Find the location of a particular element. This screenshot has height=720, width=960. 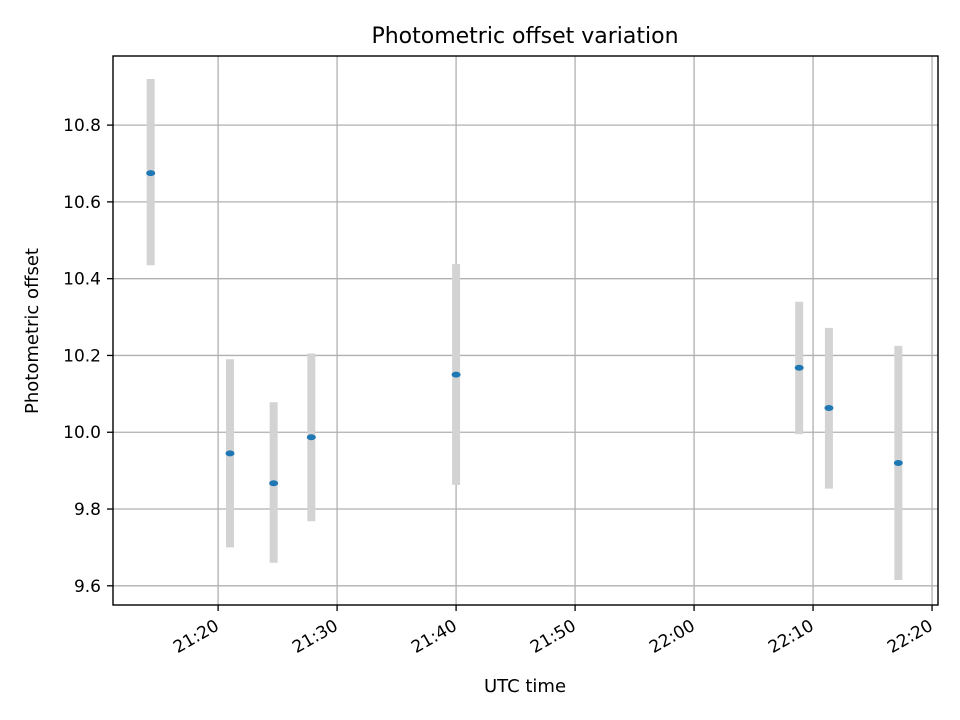

y-tick-label: 10.6 is located at coordinates (82, 203).